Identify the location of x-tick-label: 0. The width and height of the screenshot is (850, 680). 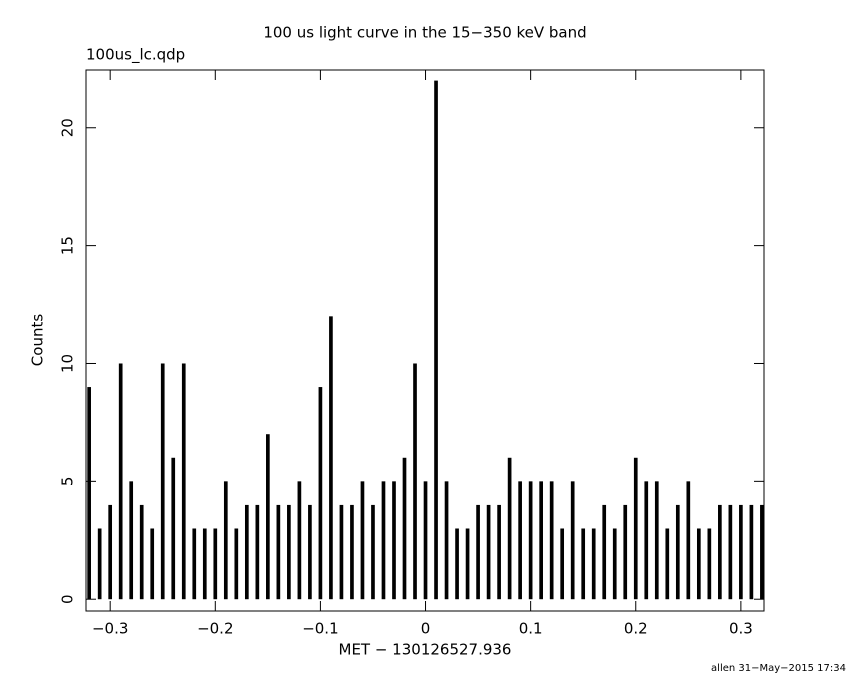
(426, 629).